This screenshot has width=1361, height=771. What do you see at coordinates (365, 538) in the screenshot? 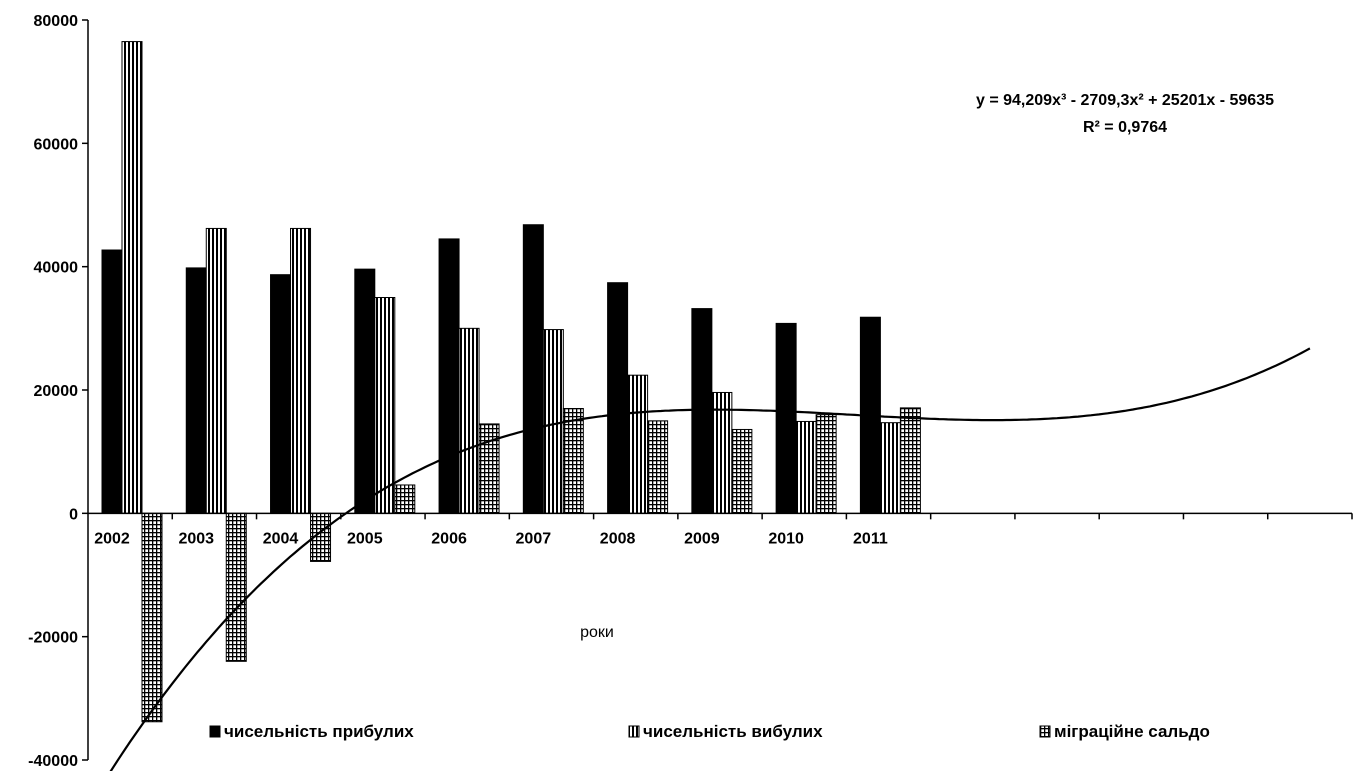
I see `x-tick-label: 2005` at bounding box center [365, 538].